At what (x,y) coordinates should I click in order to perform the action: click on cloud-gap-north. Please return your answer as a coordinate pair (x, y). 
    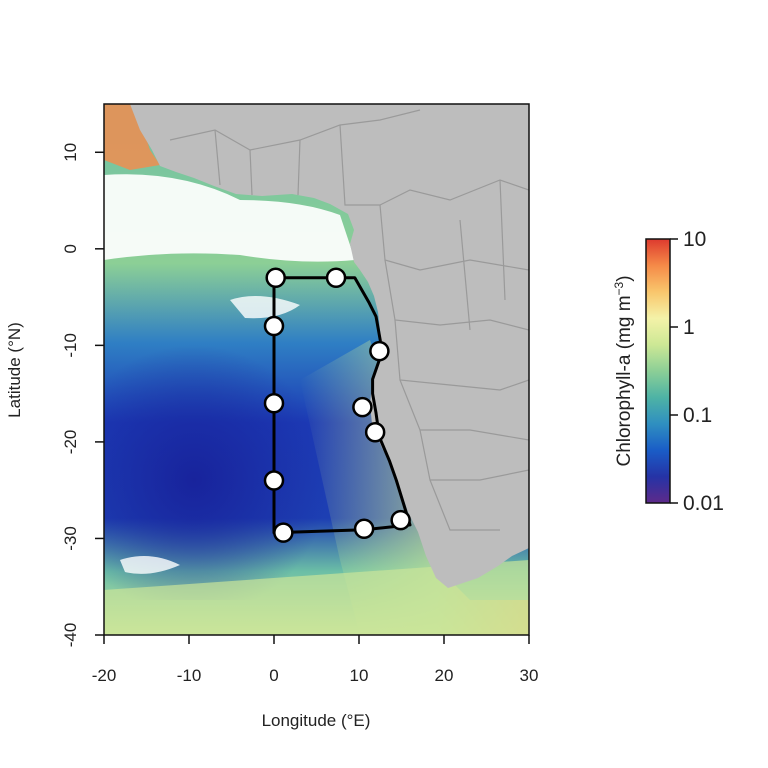
    Looking at the image, I should click on (229, 218).